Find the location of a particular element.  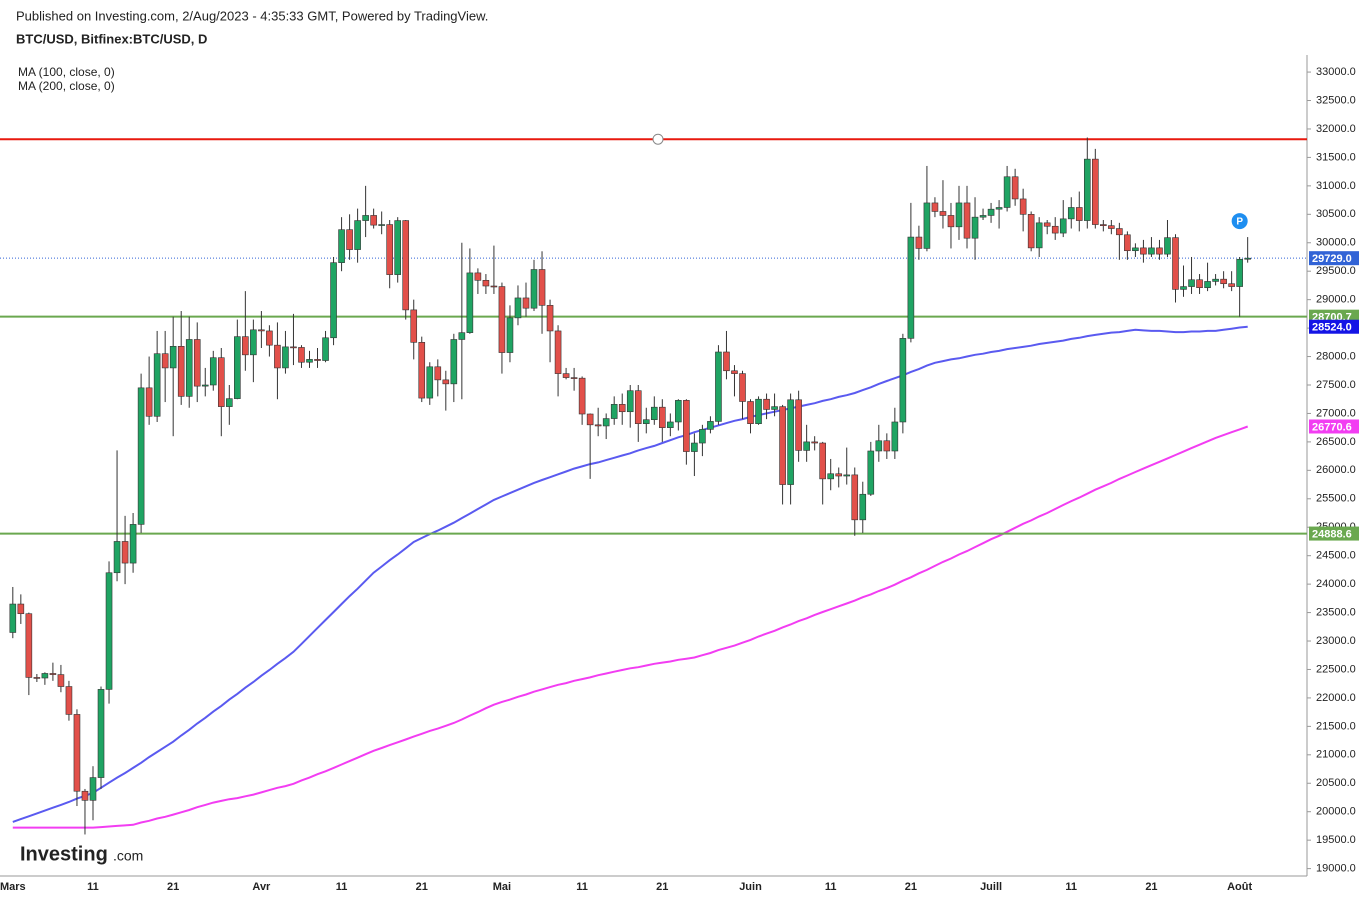

price-tag-label: 29729.0 is located at coordinates (1332, 259).